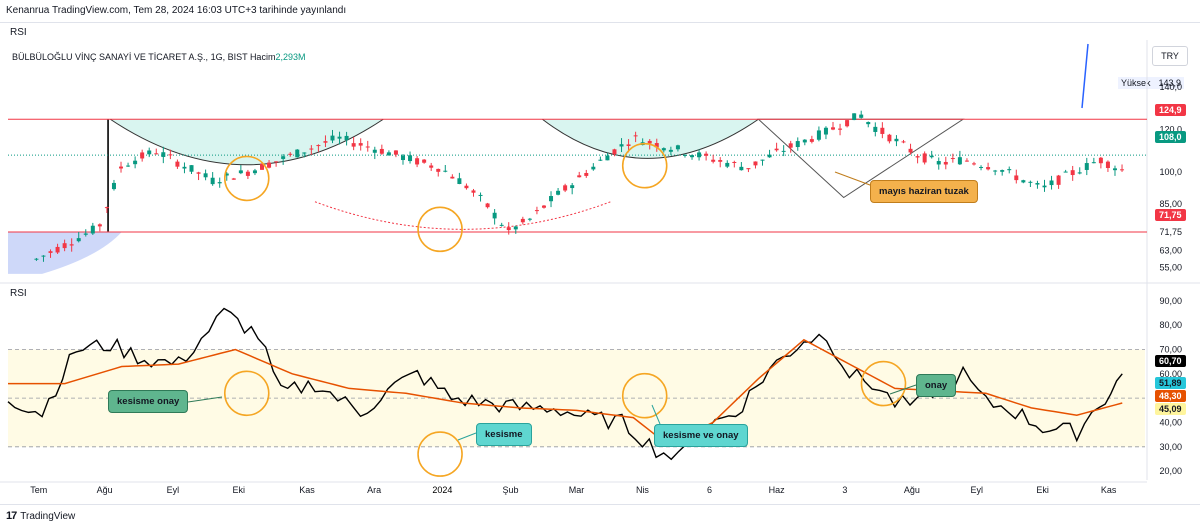 The width and height of the screenshot is (1200, 527). I want to click on big-cup-dotted, so click(462, 215).